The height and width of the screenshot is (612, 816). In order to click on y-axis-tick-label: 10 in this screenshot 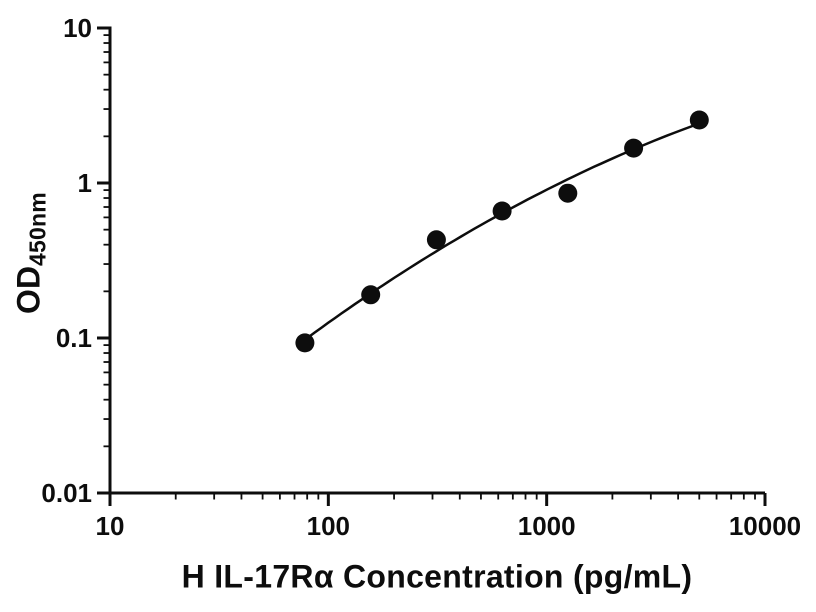, I will do `click(77, 28)`.